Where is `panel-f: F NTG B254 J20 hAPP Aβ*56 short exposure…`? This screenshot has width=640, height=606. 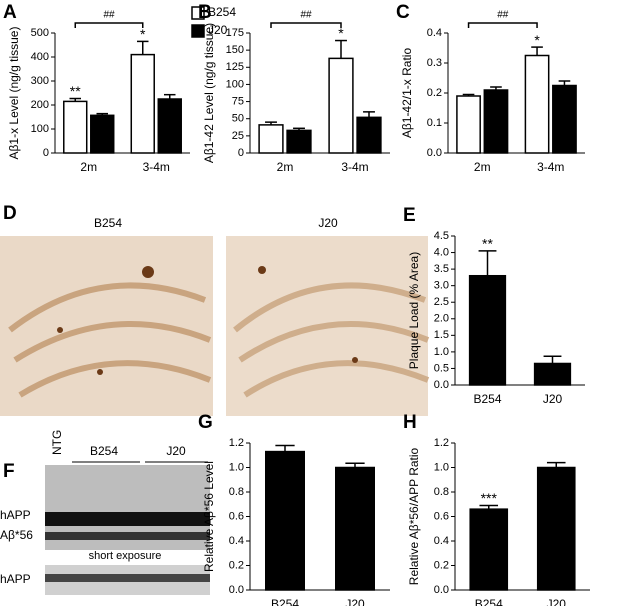 panel-f: F NTG B254 J20 hAPP Aβ*56 short exposure… is located at coordinates (105, 512).